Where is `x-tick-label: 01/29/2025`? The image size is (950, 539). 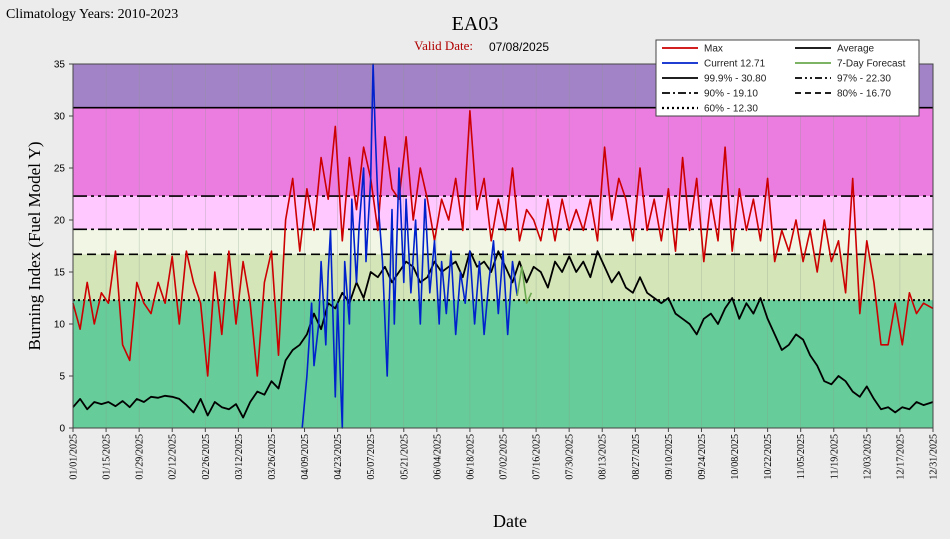
x-tick-label: 01/29/2025 is located at coordinates (140, 457).